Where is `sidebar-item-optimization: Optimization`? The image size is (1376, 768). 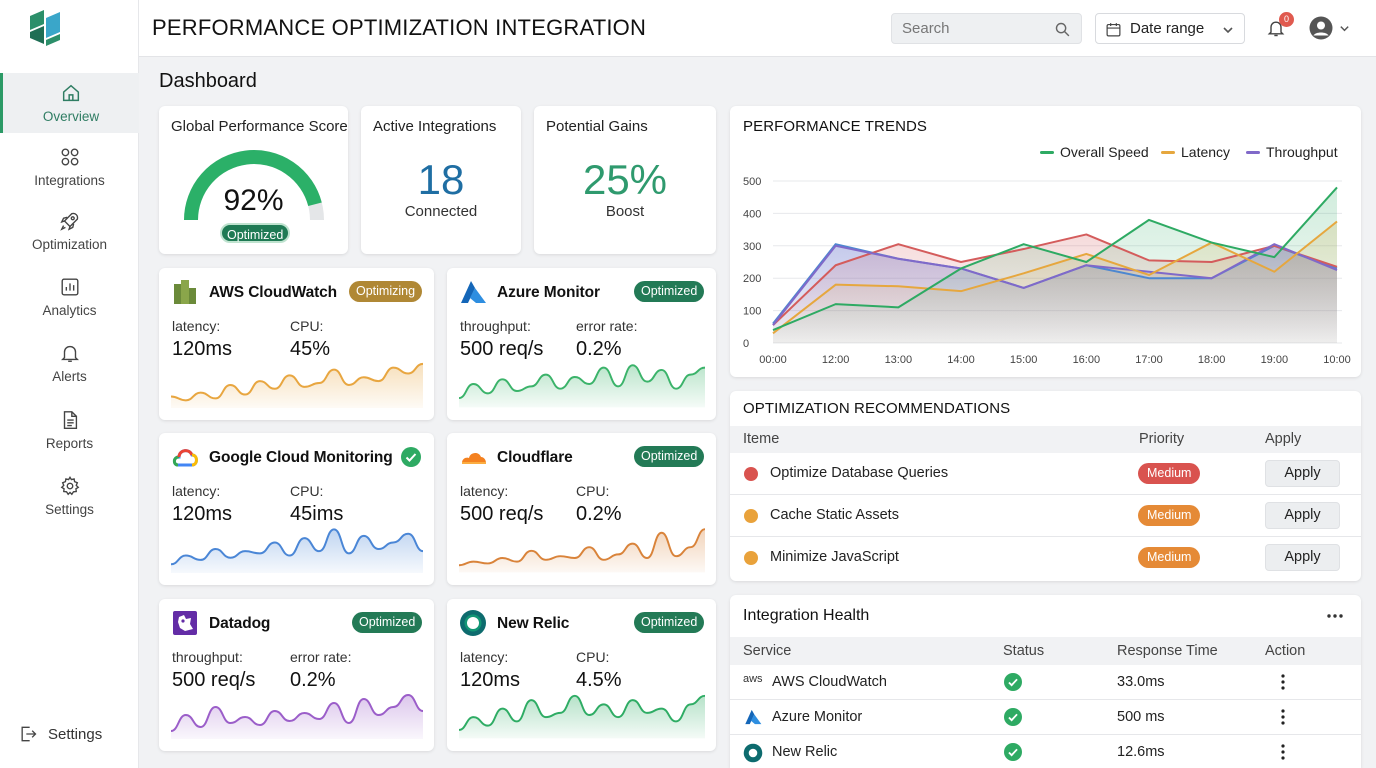 sidebar-item-optimization: Optimization is located at coordinates (69, 231).